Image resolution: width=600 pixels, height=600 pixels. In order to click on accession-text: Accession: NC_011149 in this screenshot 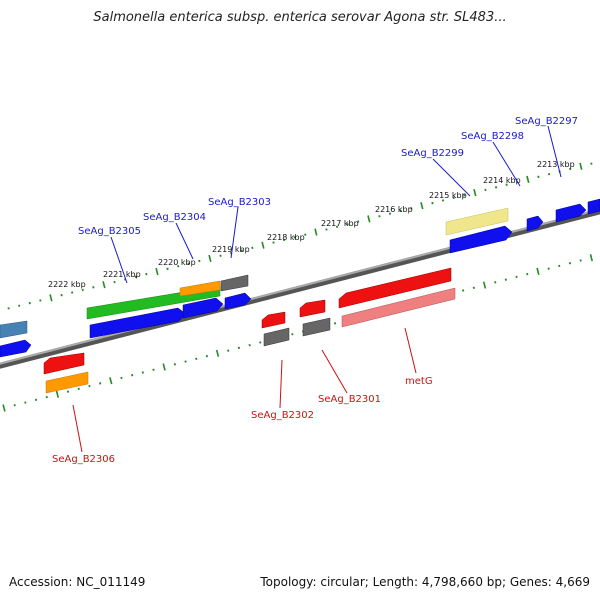, I will do `click(77, 582)`.